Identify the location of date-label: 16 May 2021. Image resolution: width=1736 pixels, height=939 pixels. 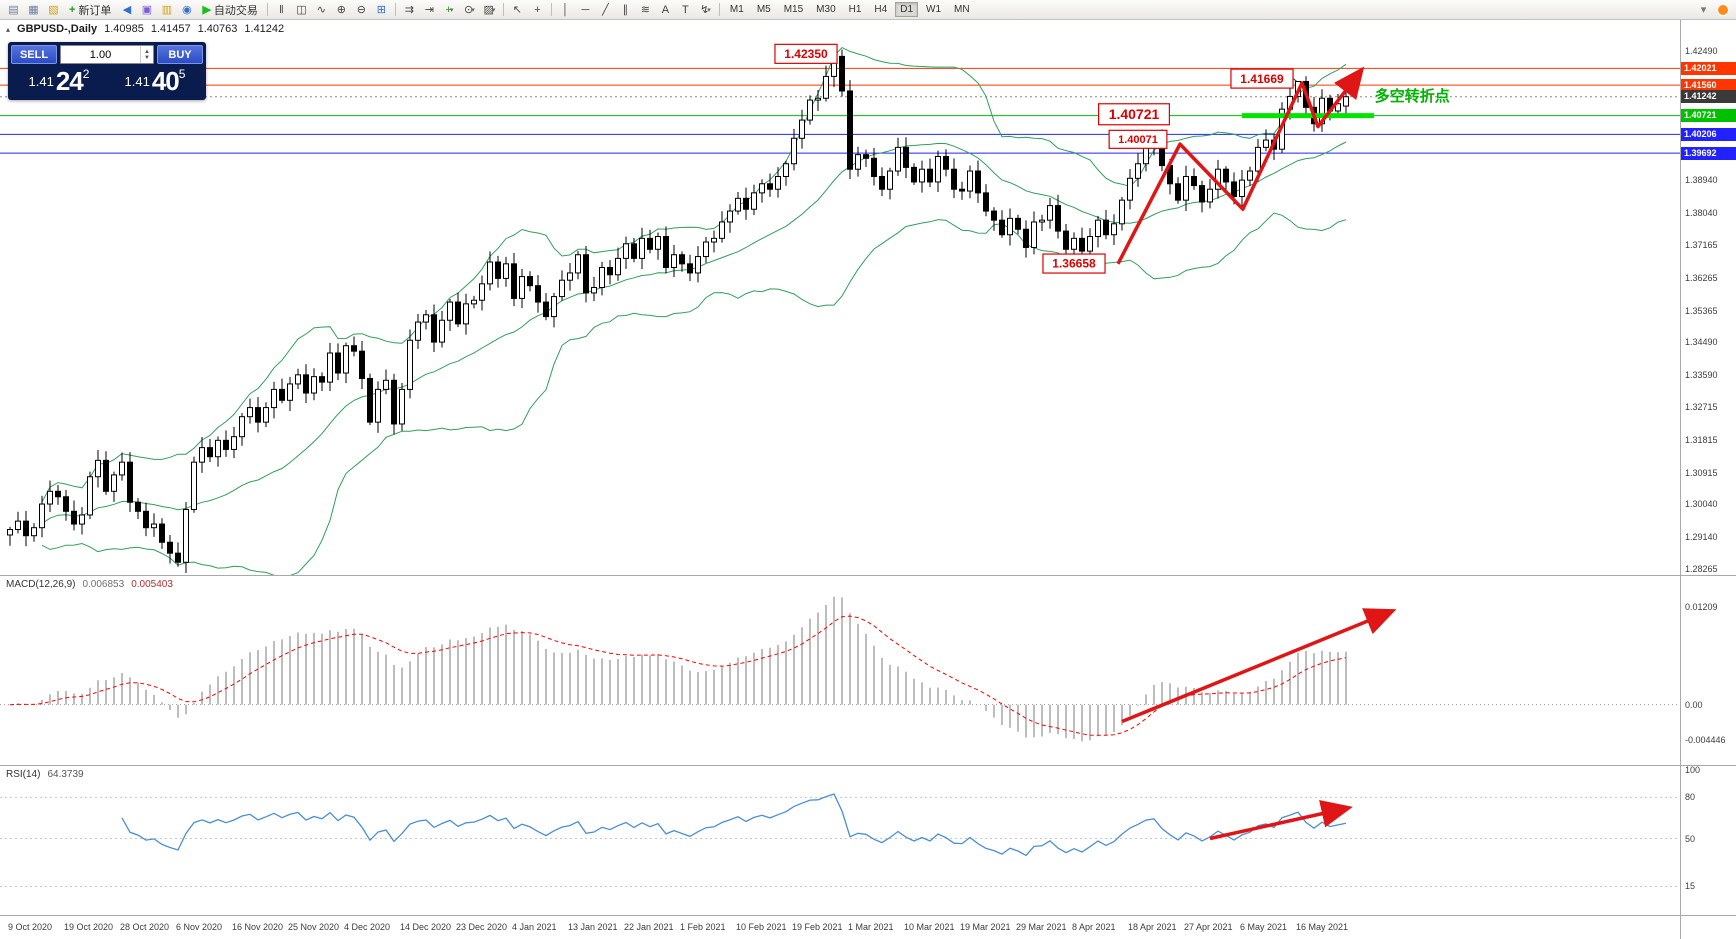
(1322, 927).